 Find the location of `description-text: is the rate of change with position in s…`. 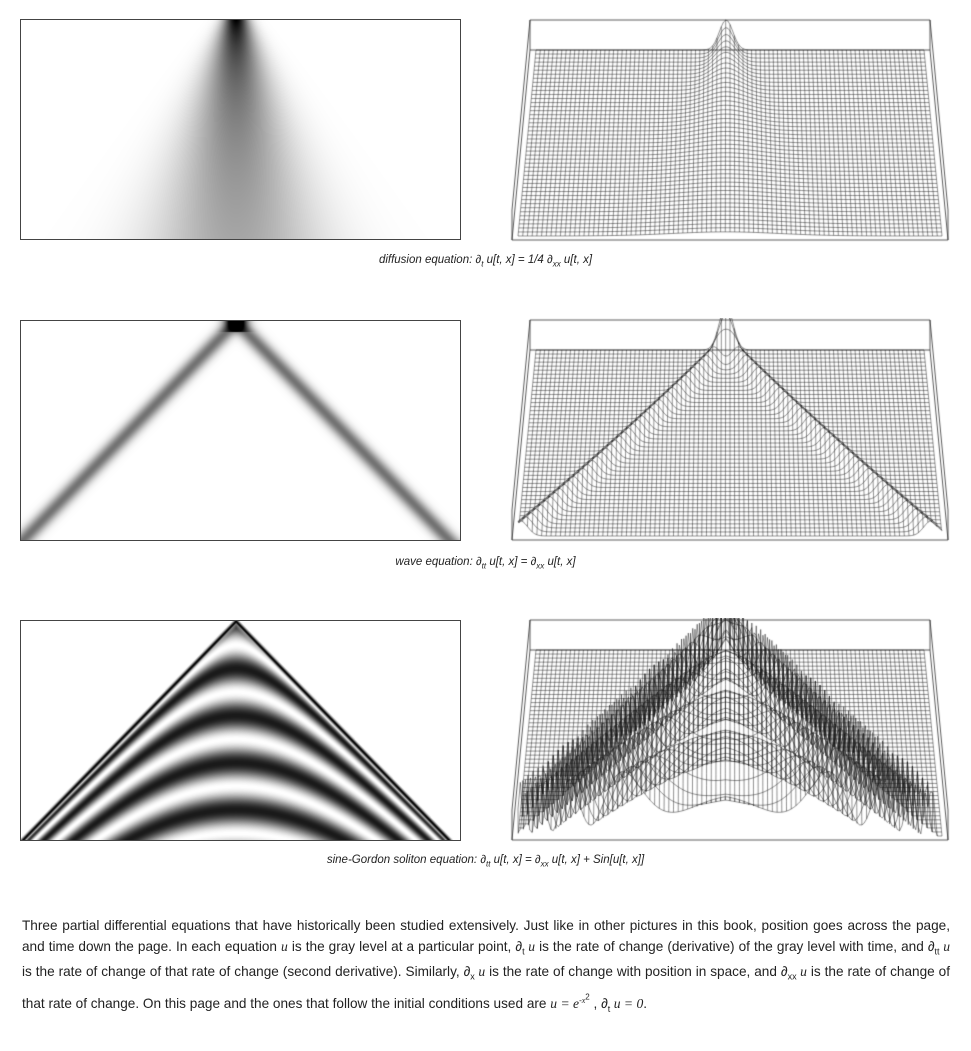

description-text: is the rate of change with position in s… is located at coordinates (633, 971).